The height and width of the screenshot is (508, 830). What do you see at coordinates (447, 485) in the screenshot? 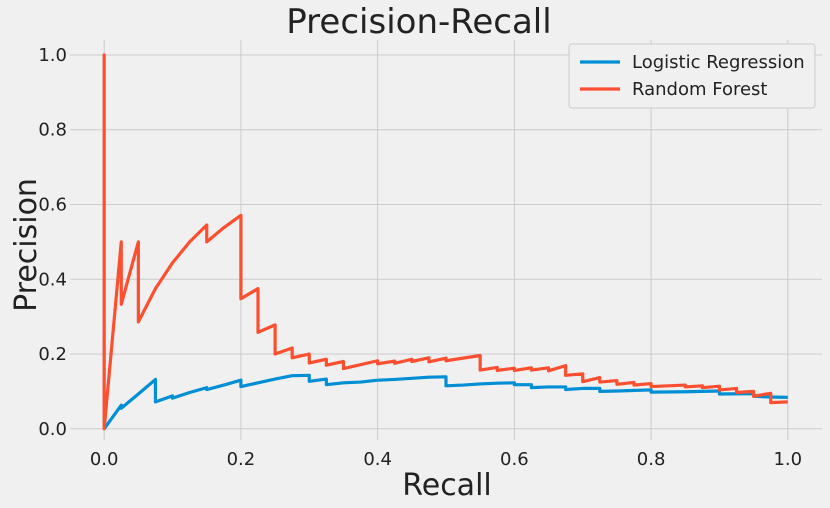
I see `x-axis-title: Recall` at bounding box center [447, 485].